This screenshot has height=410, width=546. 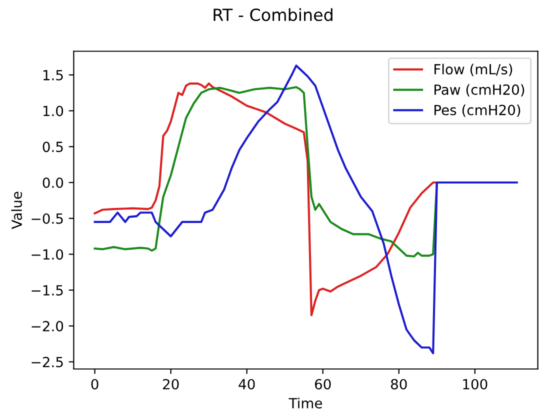 I want to click on y-tick-label: −1.5, so click(x=47, y=290).